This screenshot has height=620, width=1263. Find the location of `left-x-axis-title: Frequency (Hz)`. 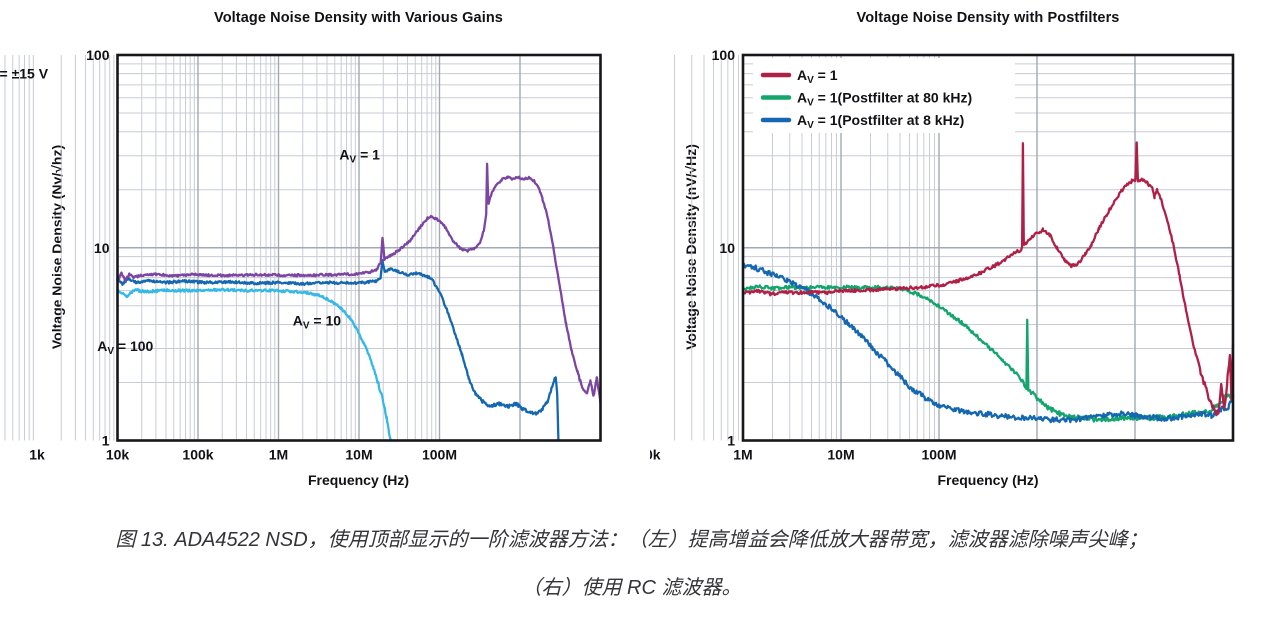

left-x-axis-title: Frequency (Hz) is located at coordinates (358, 480).